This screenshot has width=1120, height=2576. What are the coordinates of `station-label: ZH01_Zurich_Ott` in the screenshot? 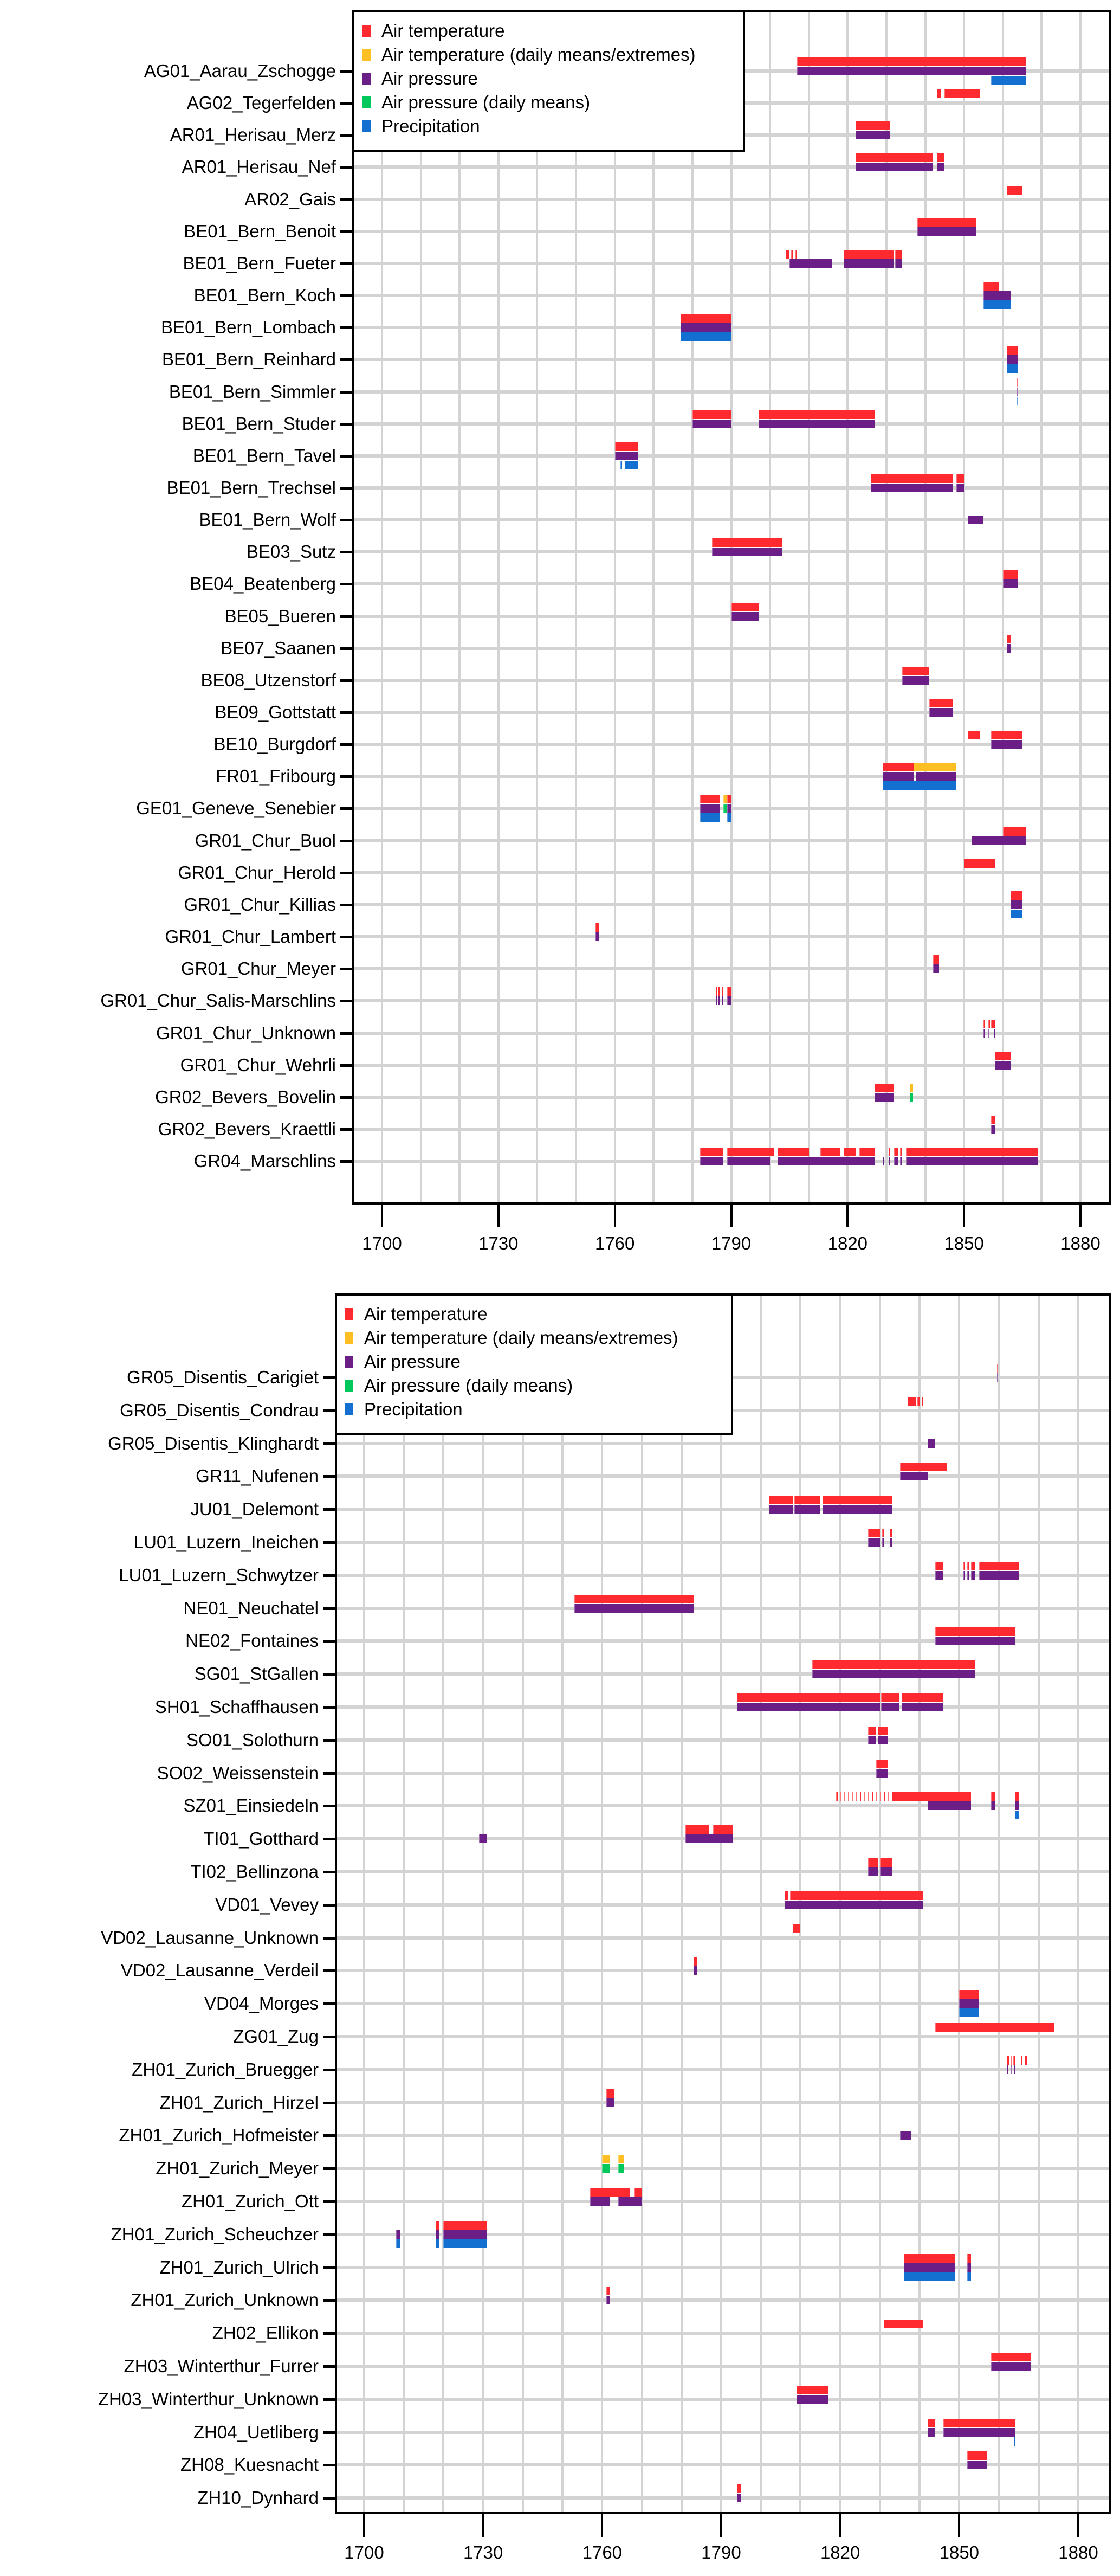 It's located at (250, 2201).